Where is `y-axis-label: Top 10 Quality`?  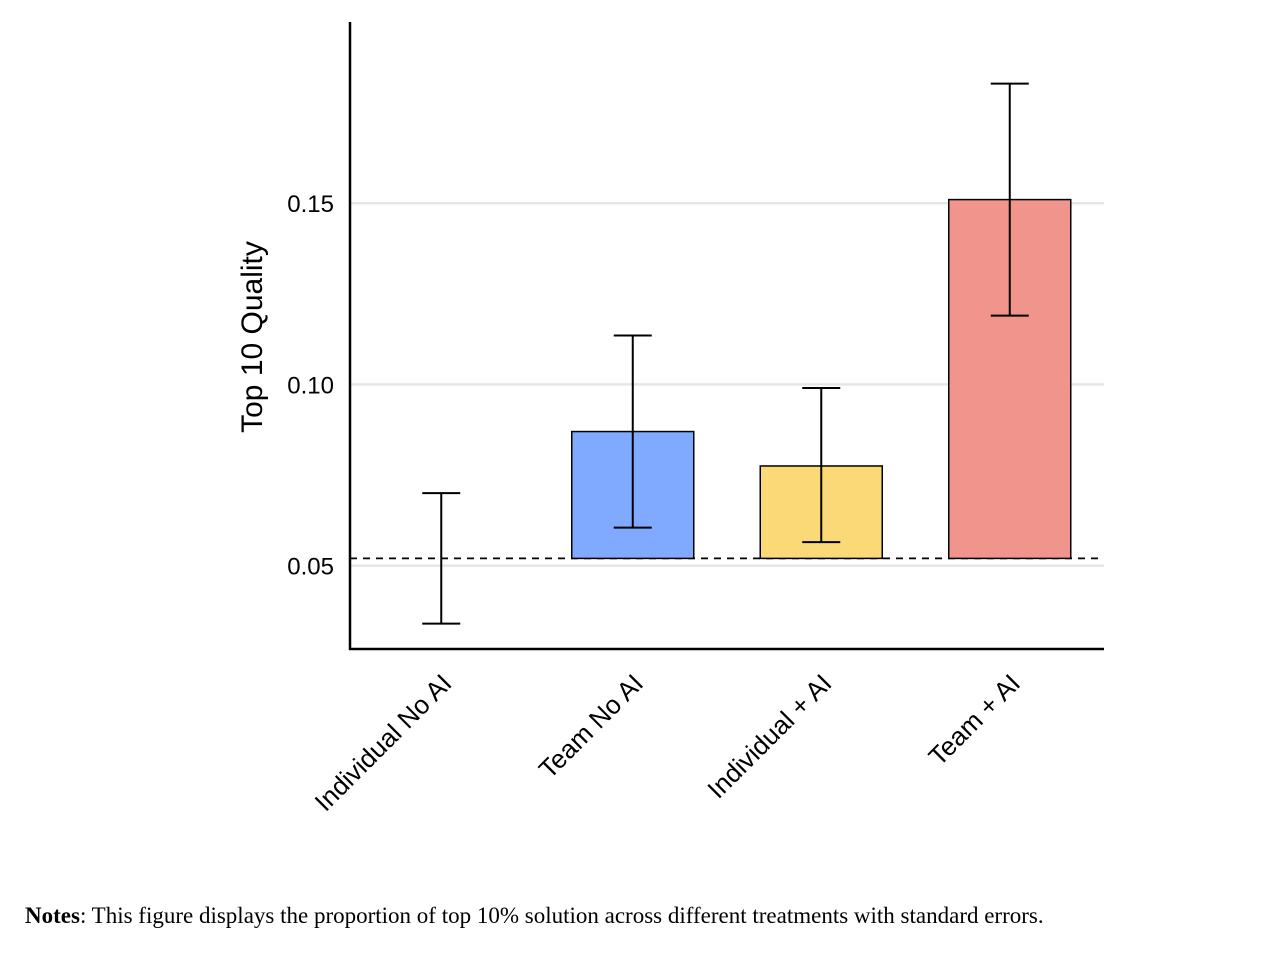
y-axis-label: Top 10 Quality is located at coordinates (252, 337).